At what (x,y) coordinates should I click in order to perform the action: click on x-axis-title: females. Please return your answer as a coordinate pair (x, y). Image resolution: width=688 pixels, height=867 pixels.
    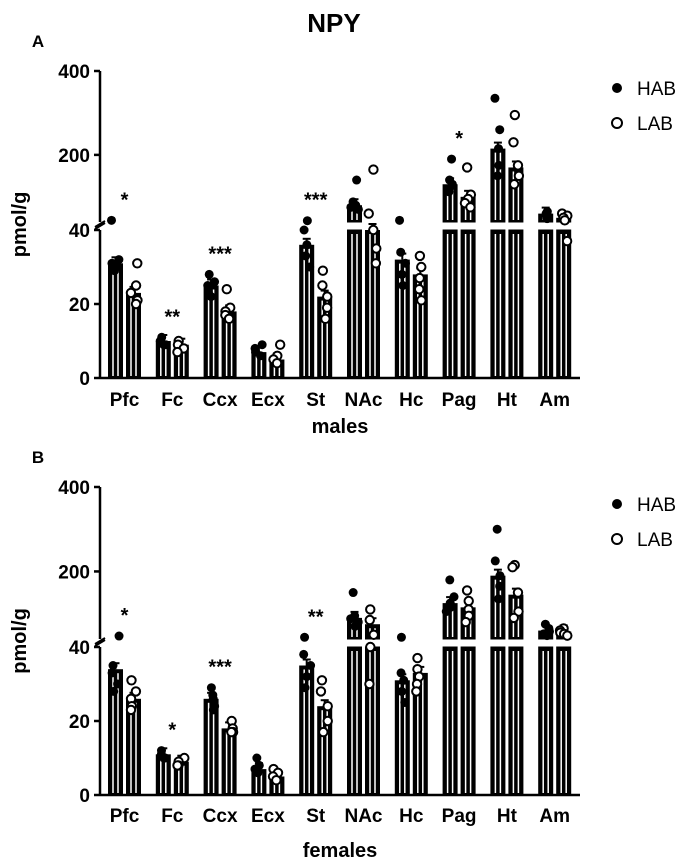
    Looking at the image, I should click on (340, 851).